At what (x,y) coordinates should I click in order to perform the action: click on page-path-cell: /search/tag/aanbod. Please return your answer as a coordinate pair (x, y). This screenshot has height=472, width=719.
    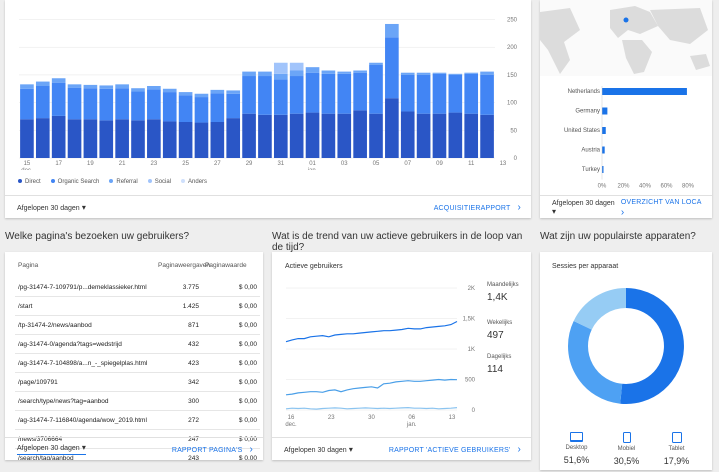
    Looking at the image, I should click on (88, 454).